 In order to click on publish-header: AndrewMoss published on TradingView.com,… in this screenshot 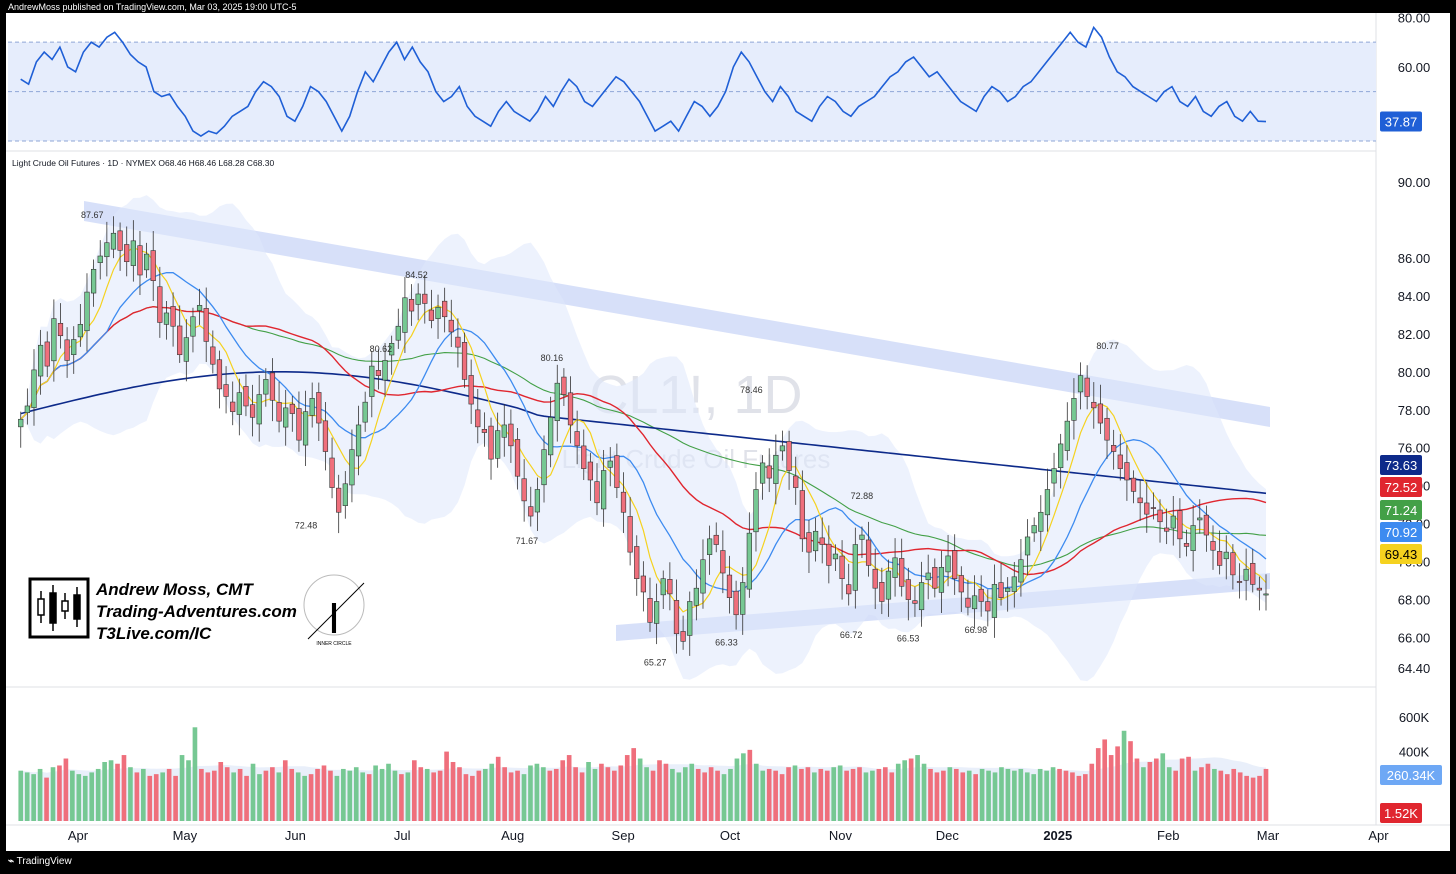, I will do `click(152, 7)`.